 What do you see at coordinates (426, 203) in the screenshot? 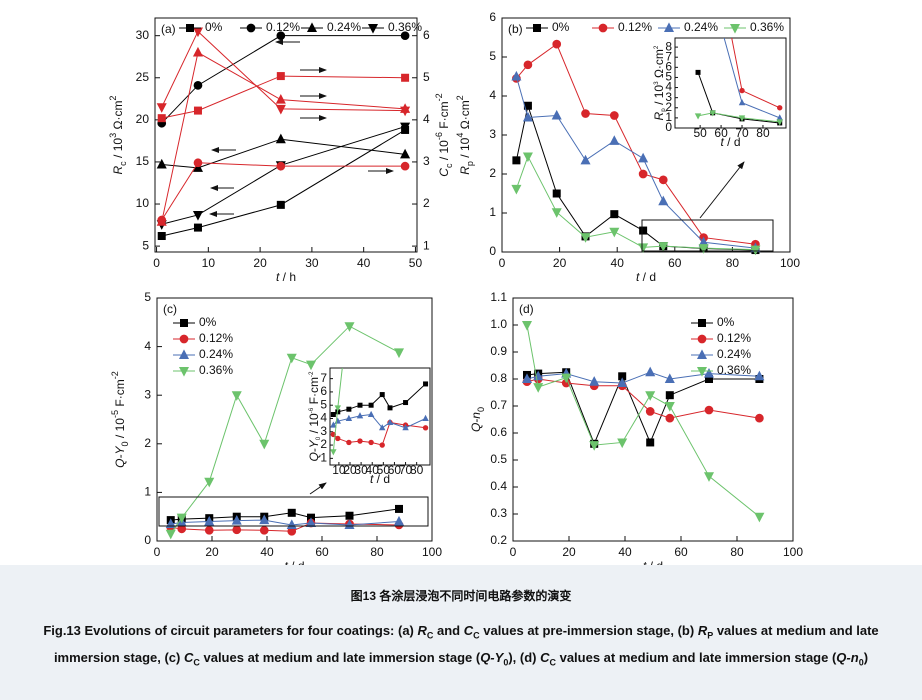
I see `y2-tick-label: 2` at bounding box center [426, 203].